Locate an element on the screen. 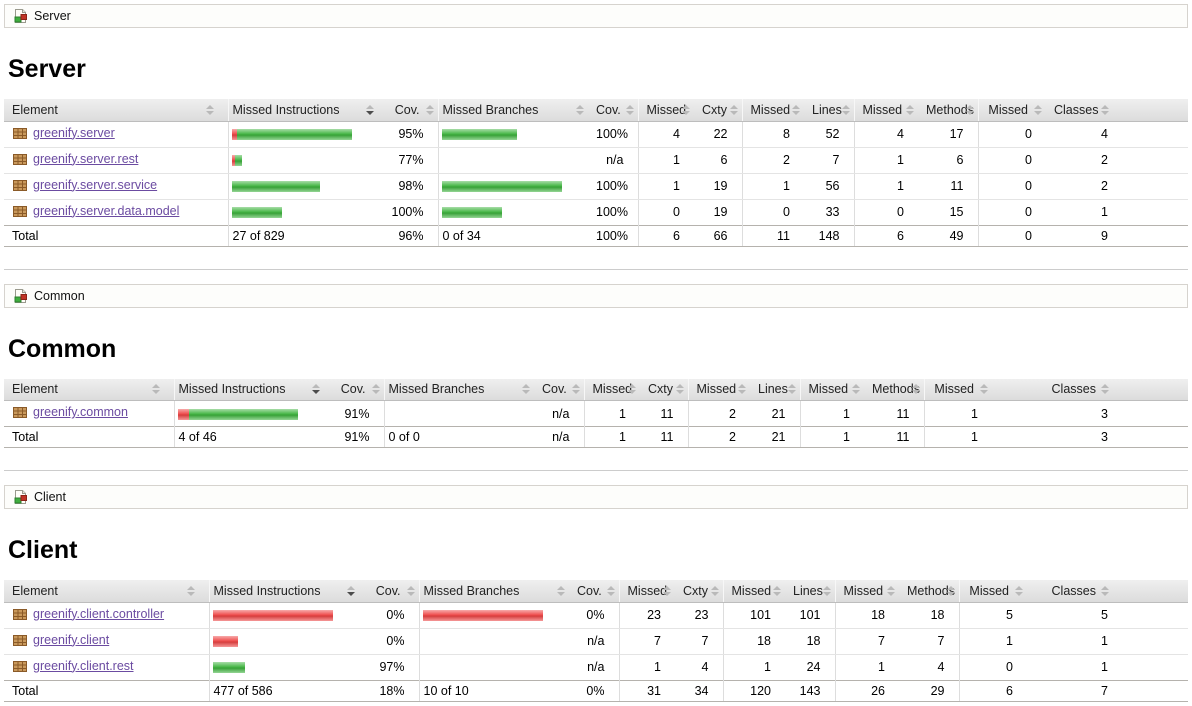 Image resolution: width=1192 pixels, height=706 pixels. total-counter-cell: 6 is located at coordinates (665, 235).